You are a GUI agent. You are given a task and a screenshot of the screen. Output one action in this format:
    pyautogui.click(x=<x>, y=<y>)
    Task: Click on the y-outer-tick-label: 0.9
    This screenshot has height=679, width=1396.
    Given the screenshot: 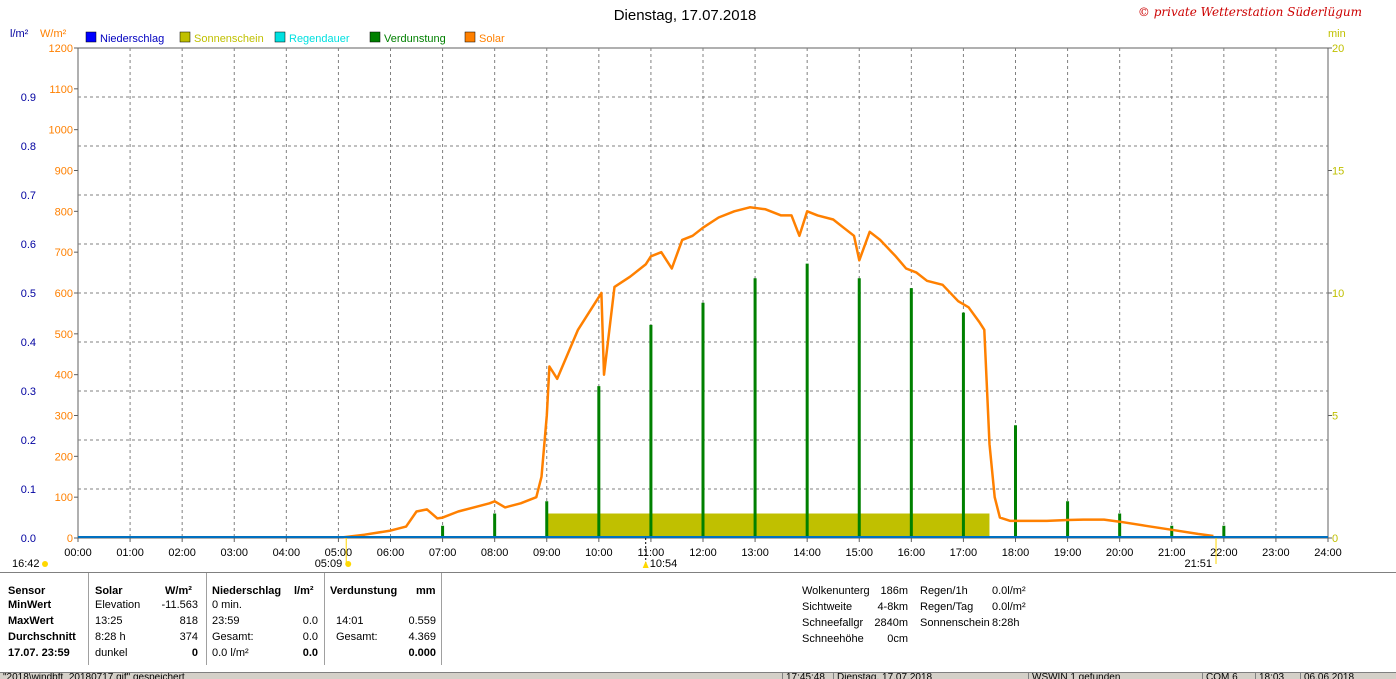 What is the action you would take?
    pyautogui.click(x=28, y=98)
    